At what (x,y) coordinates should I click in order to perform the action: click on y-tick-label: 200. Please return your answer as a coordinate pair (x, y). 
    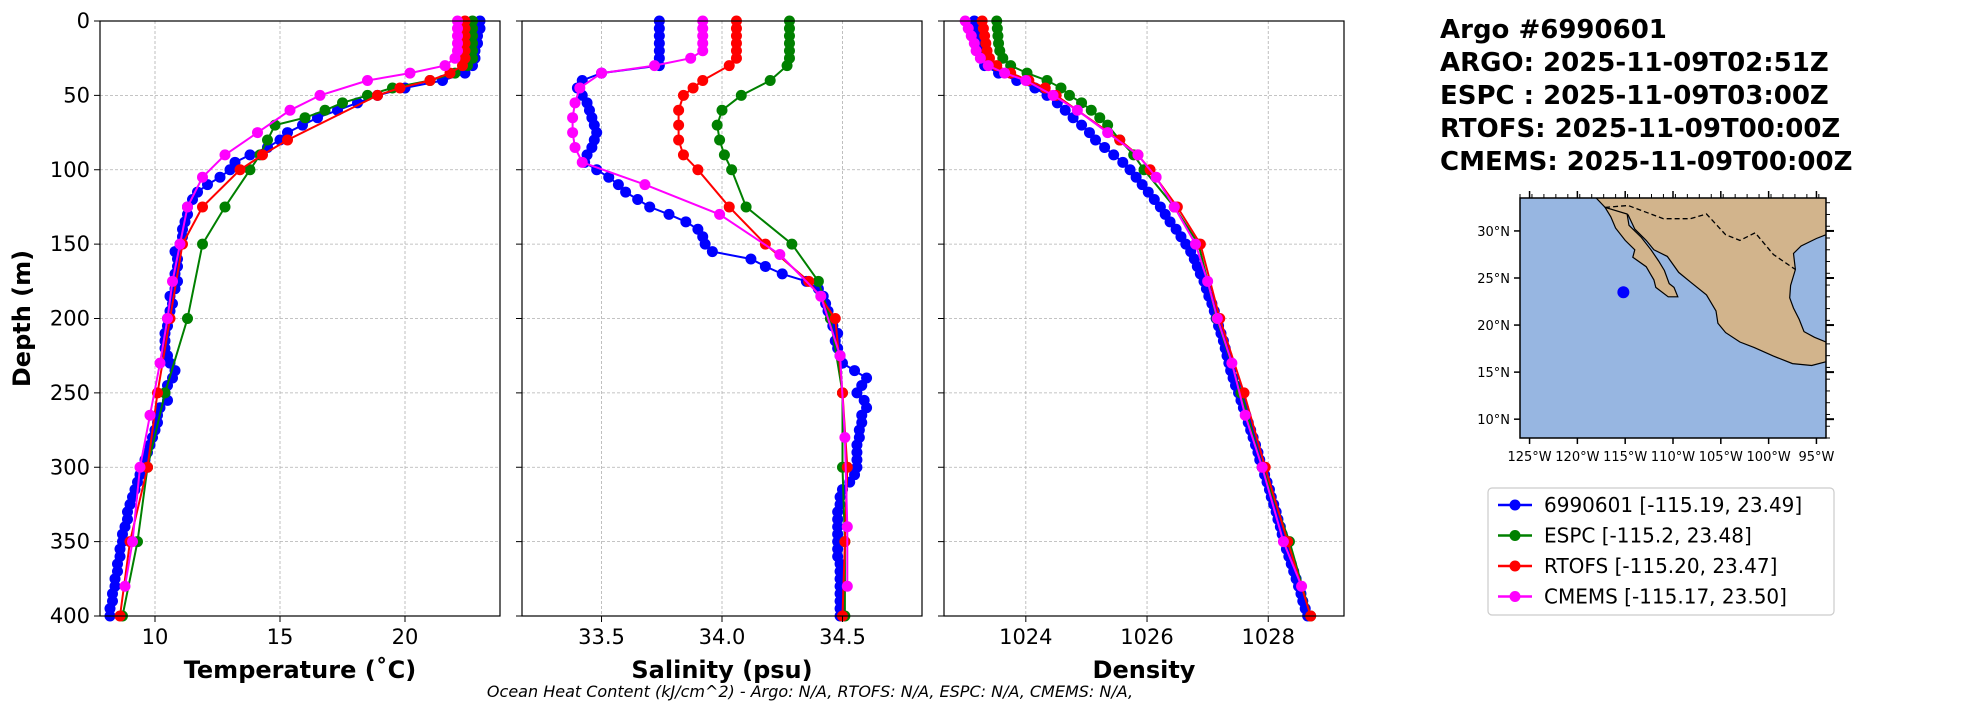
    Looking at the image, I should click on (70, 319).